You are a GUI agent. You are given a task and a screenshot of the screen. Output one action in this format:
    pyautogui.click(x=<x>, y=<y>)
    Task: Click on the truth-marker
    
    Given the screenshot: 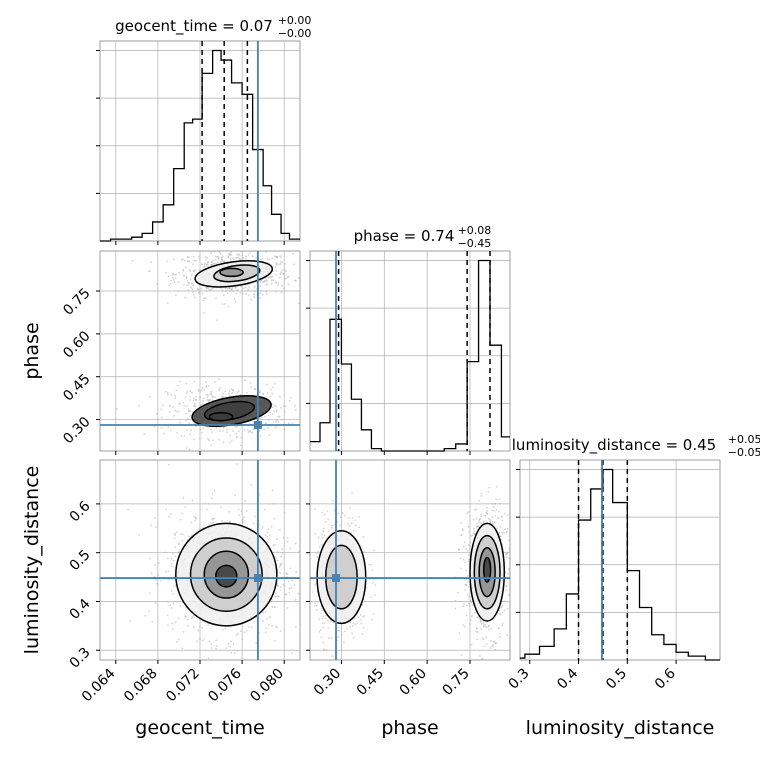 What is the action you would take?
    pyautogui.click(x=336, y=578)
    